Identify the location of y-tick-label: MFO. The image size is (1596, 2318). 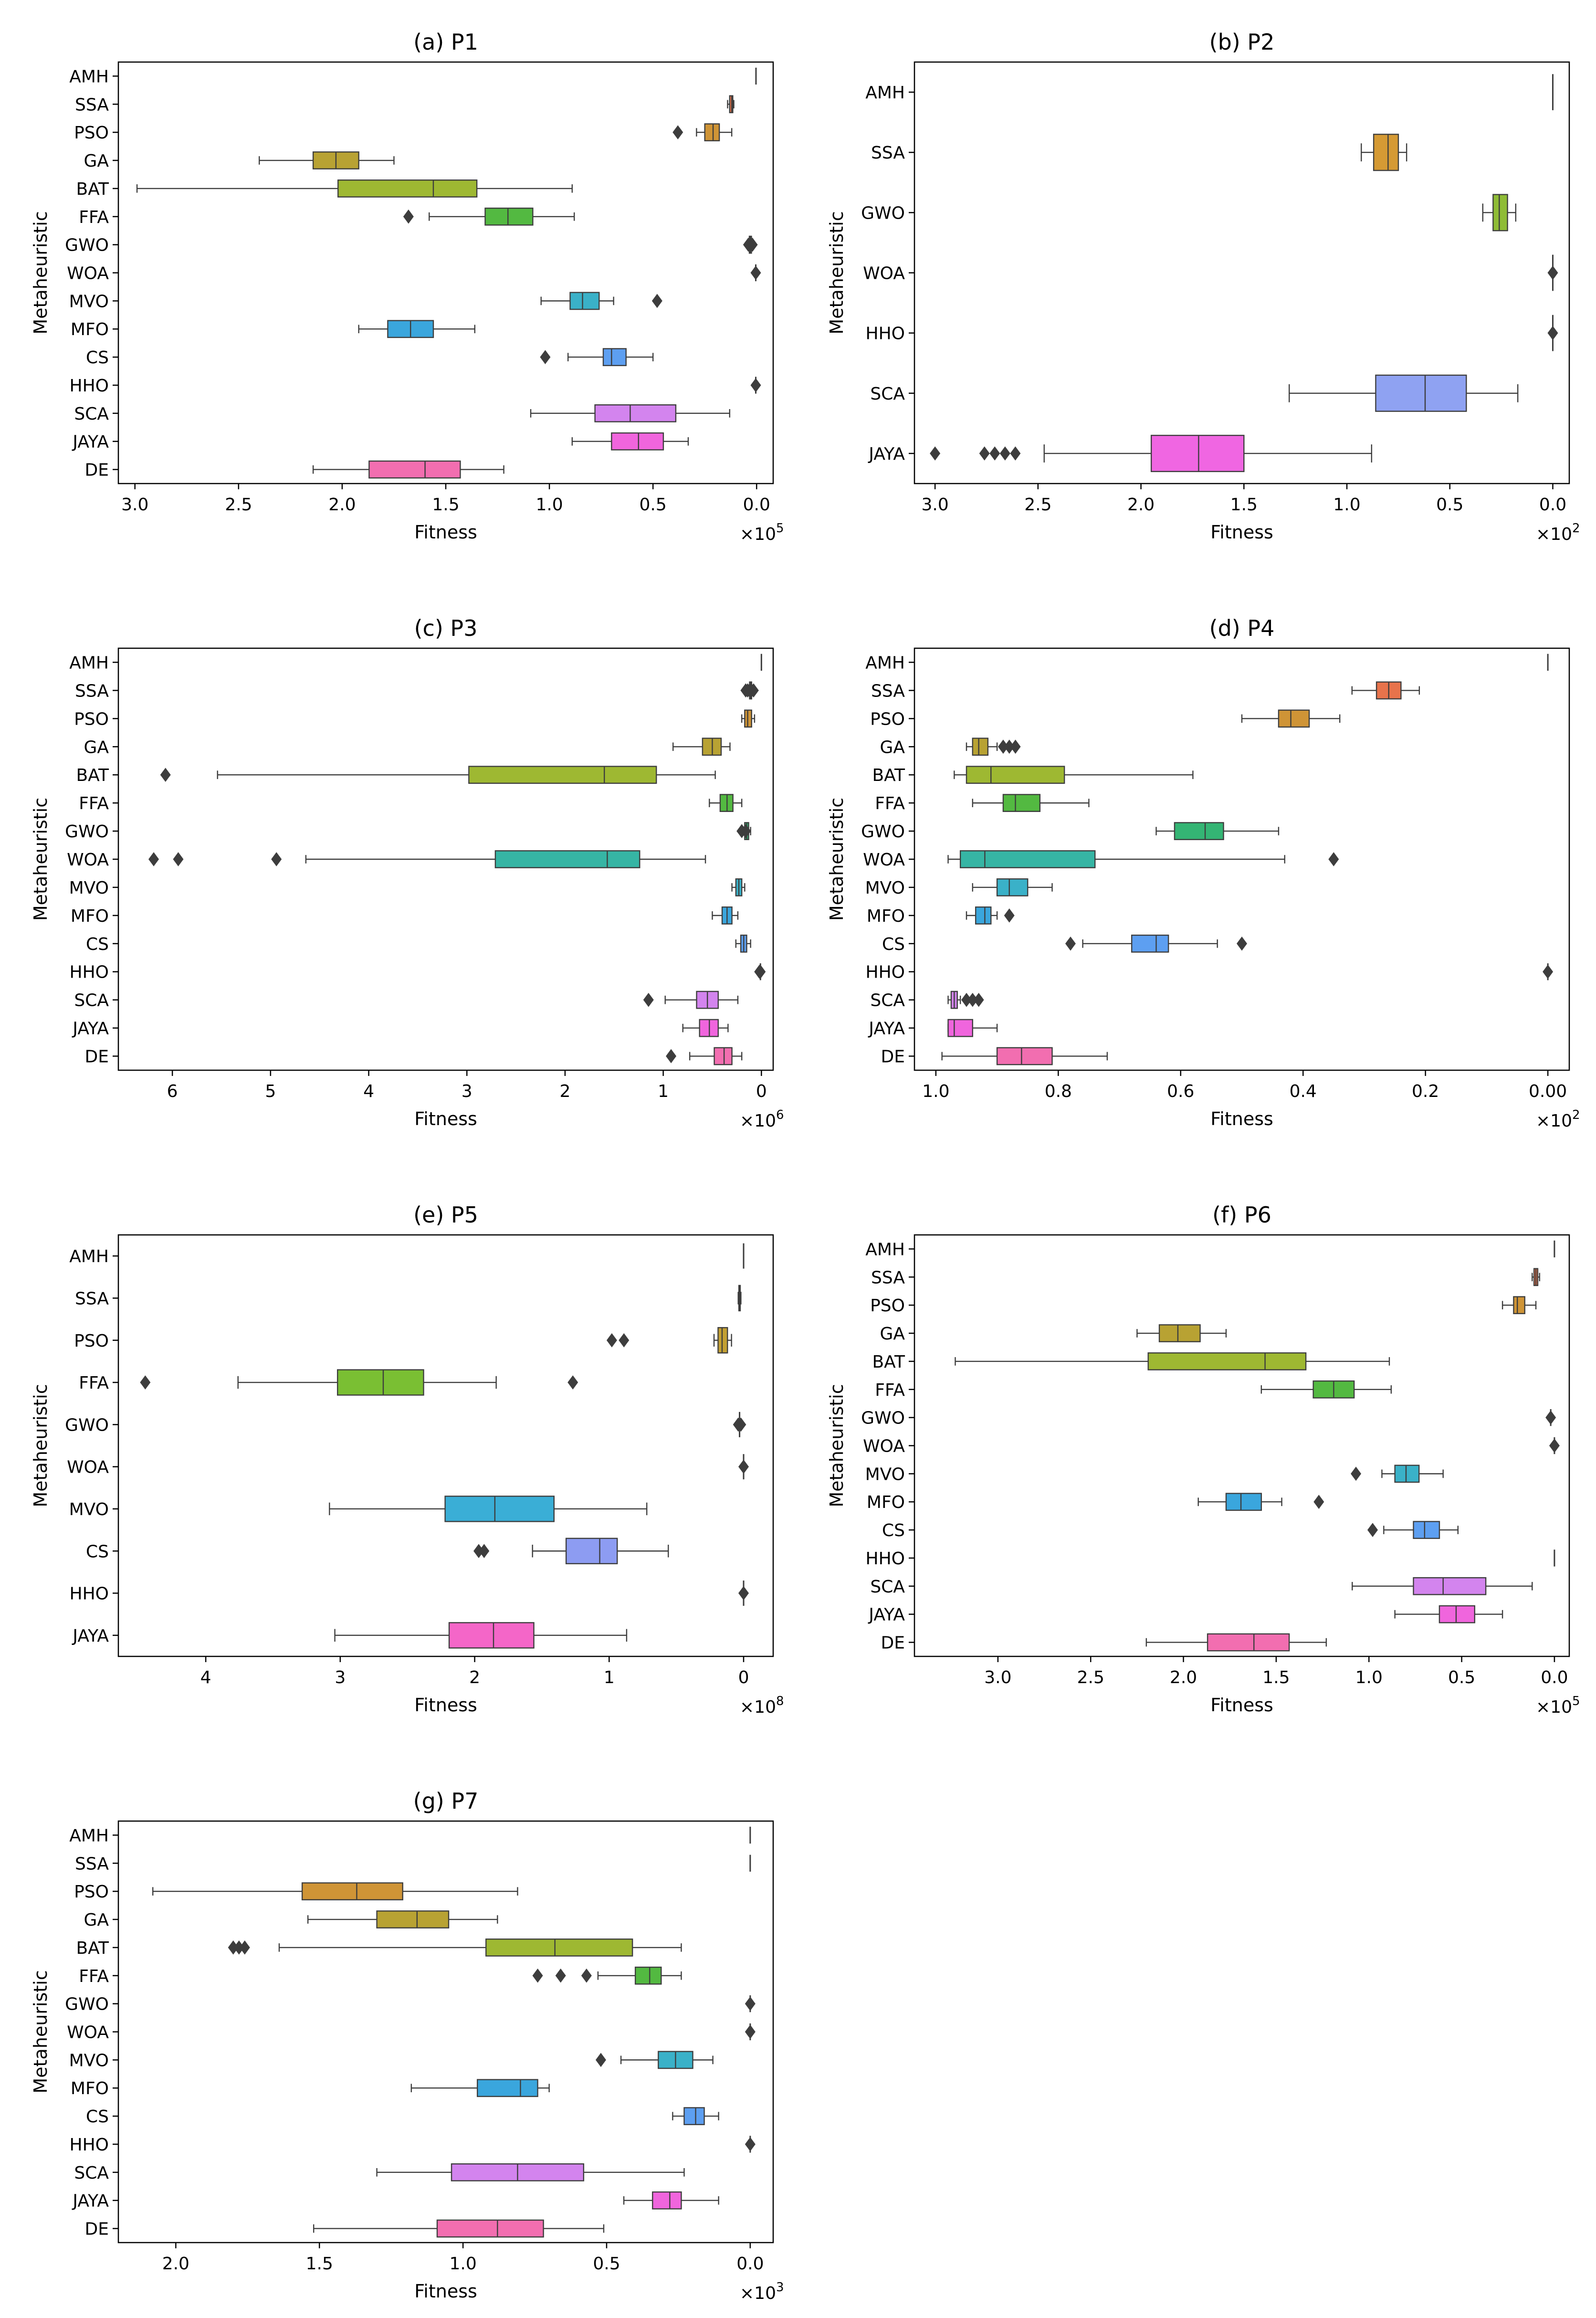
(90, 329).